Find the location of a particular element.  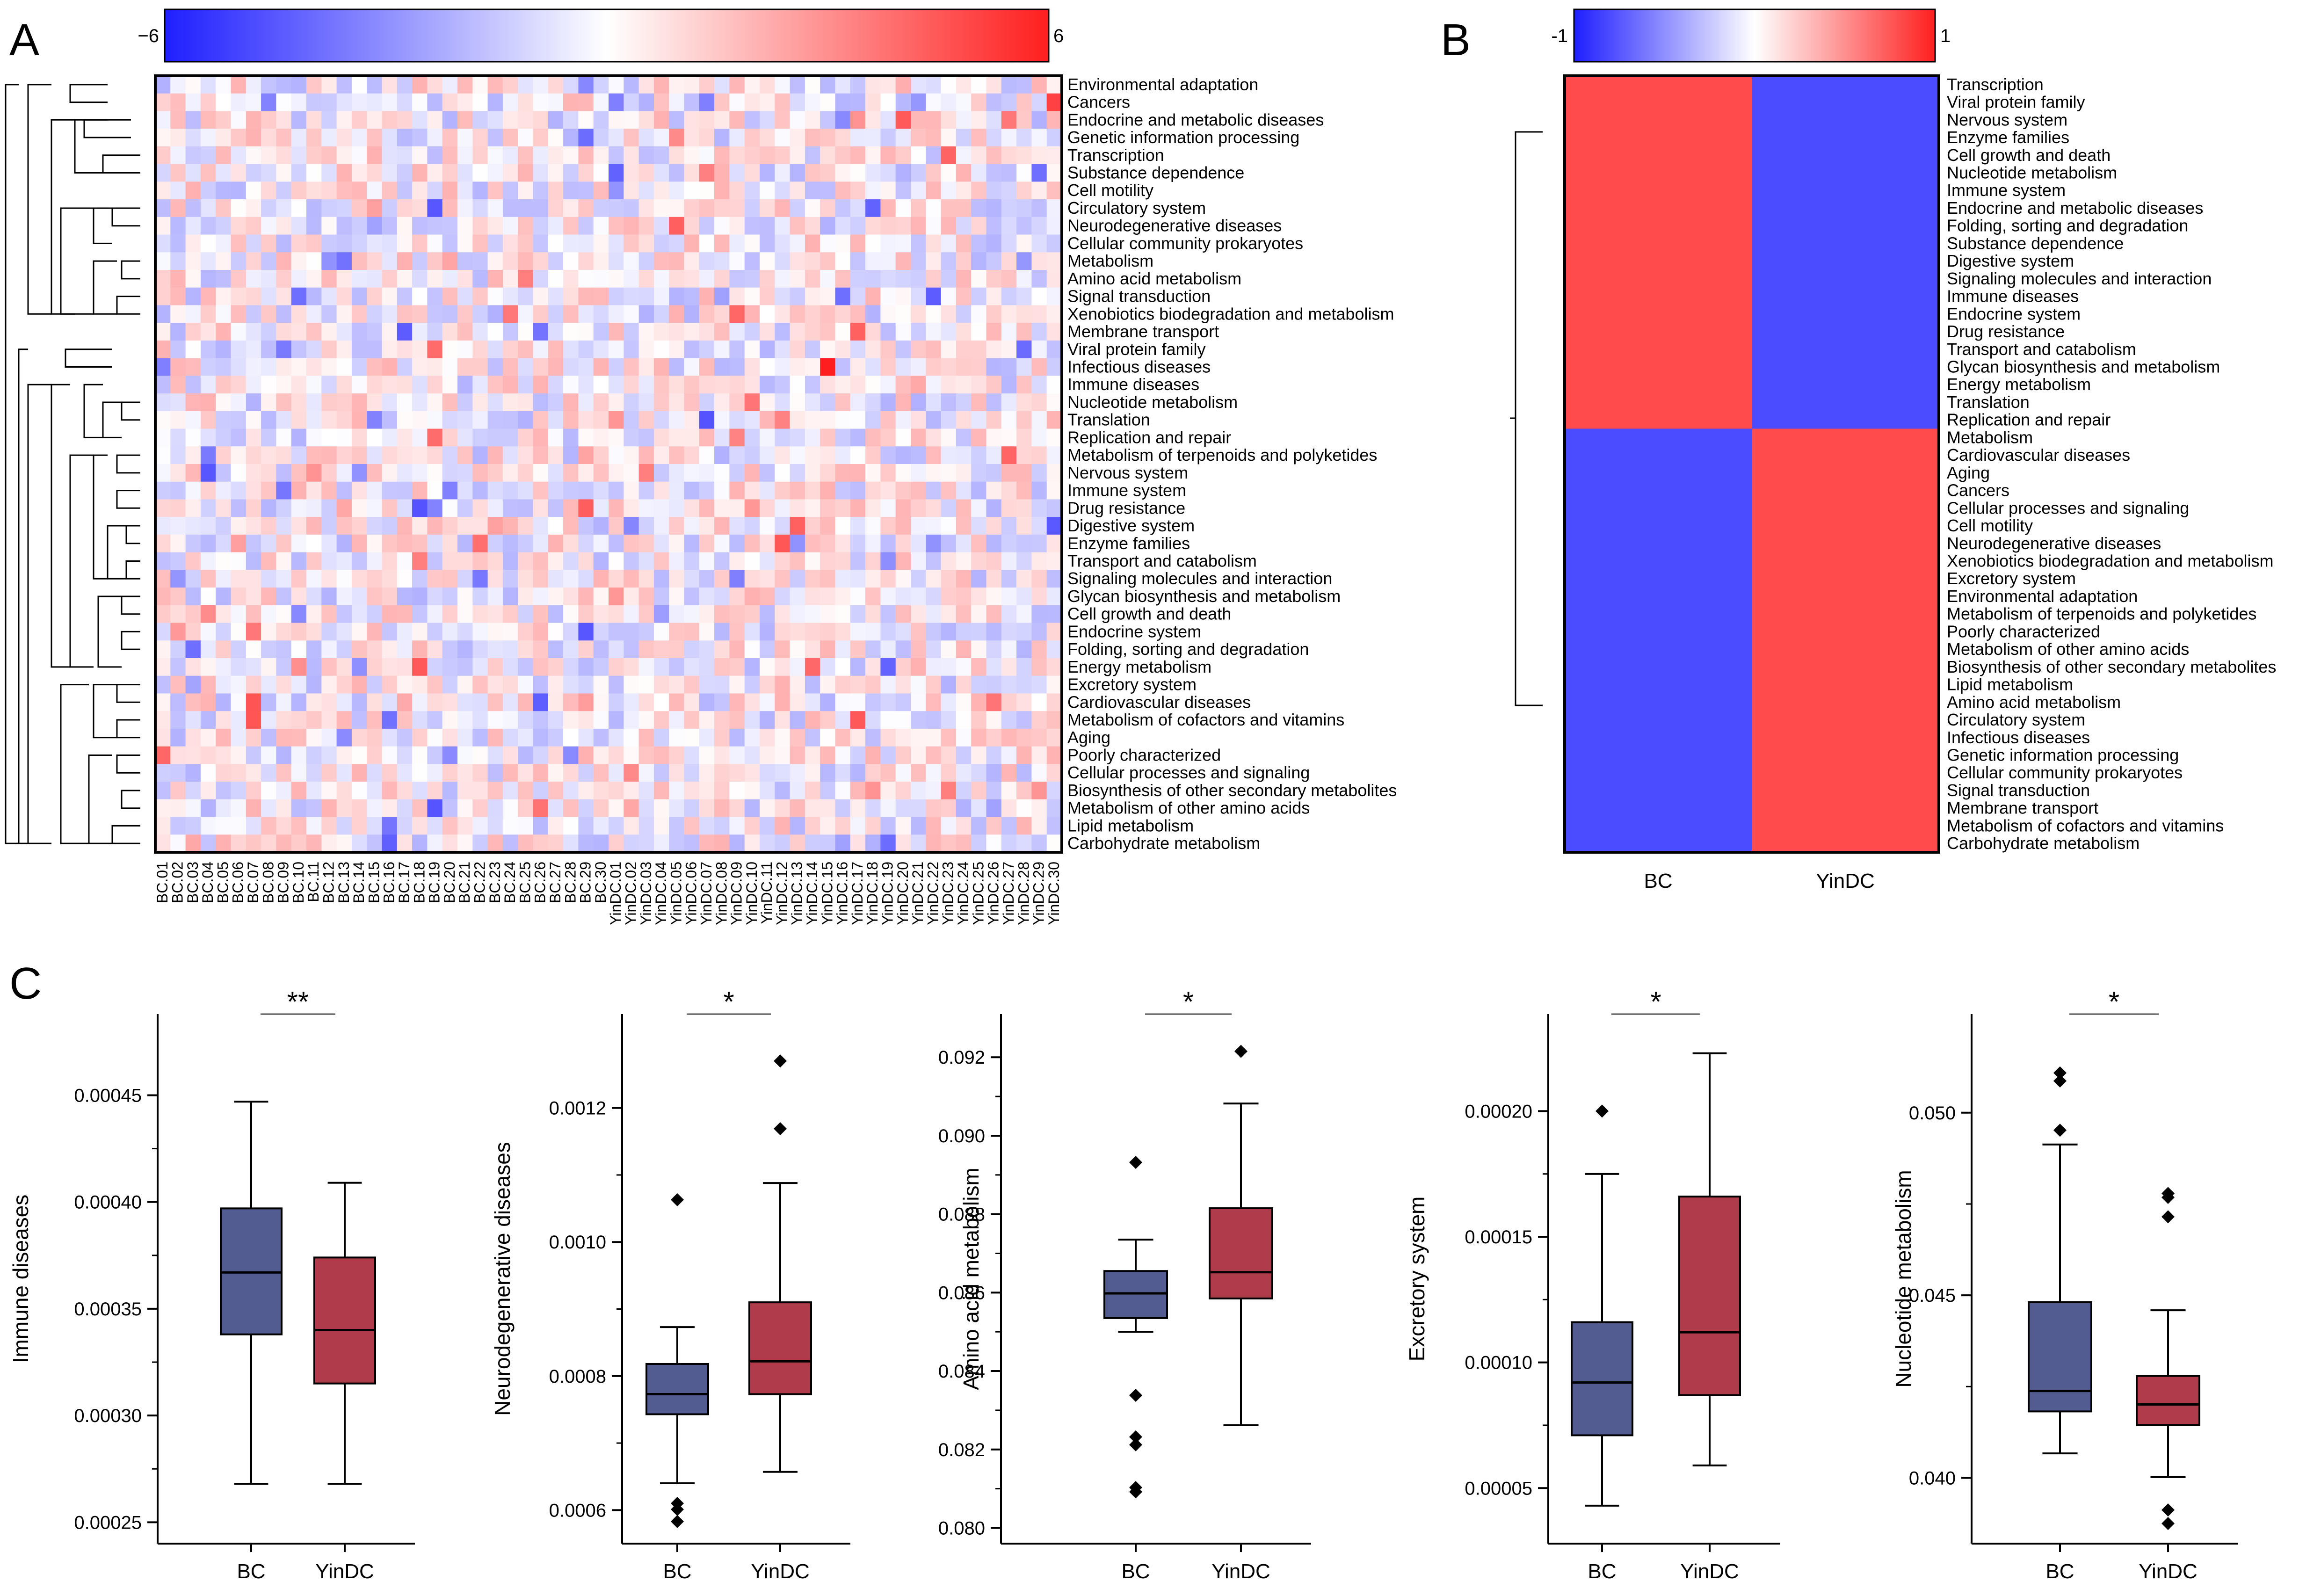

heatmap-a-column-label: BC.05 is located at coordinates (222, 882).